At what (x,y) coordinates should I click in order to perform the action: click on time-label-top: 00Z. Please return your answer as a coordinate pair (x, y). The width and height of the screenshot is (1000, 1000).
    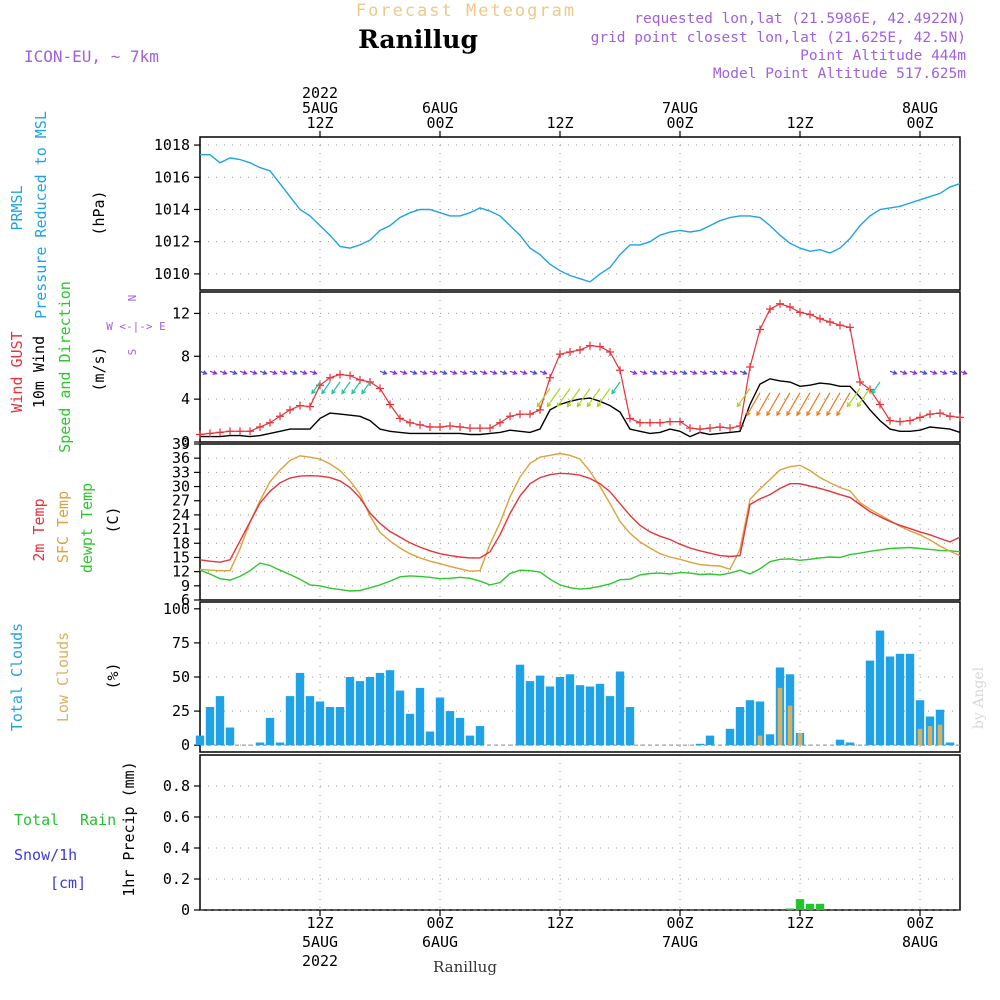
    Looking at the image, I should click on (439, 123).